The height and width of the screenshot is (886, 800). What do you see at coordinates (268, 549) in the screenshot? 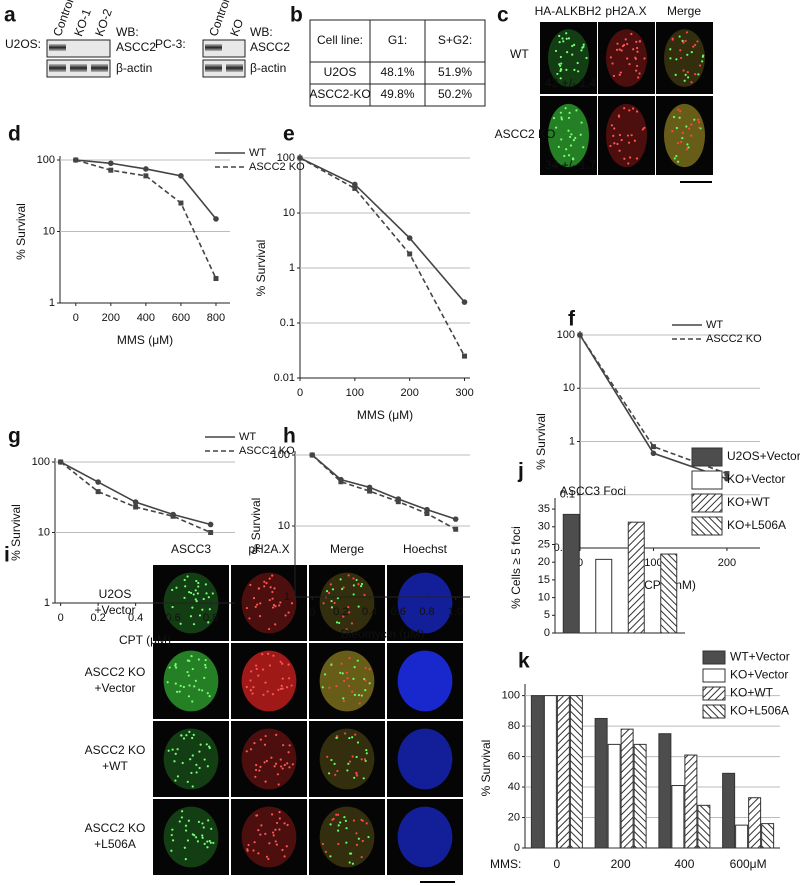
I see `column-header: pH2A.X` at bounding box center [268, 549].